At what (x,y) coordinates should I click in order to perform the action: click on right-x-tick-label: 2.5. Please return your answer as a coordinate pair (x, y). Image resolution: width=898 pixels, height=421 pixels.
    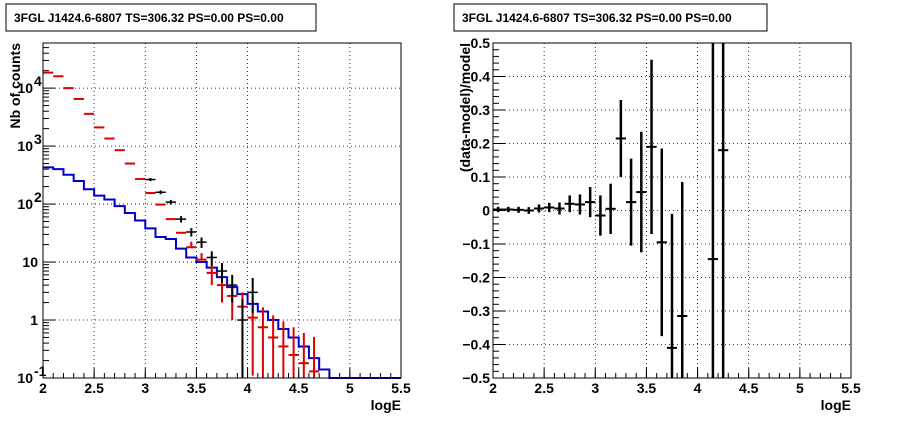
    Looking at the image, I should click on (544, 388).